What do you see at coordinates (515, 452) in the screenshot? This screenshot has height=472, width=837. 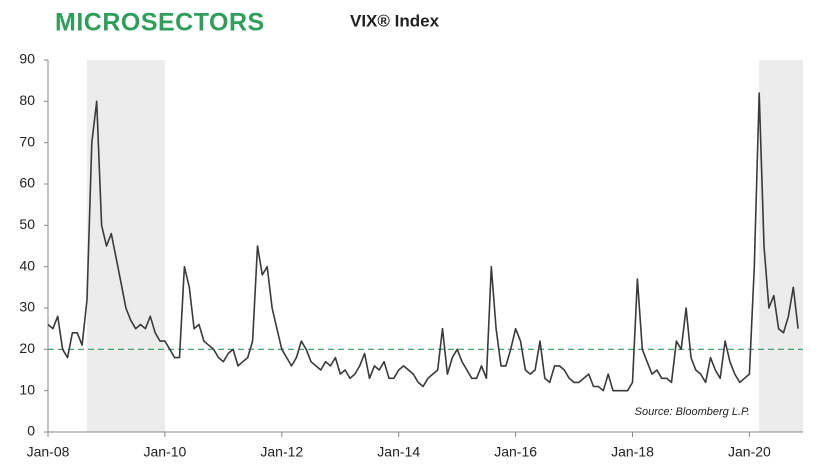 I see `x-tick-label: Jan-16` at bounding box center [515, 452].